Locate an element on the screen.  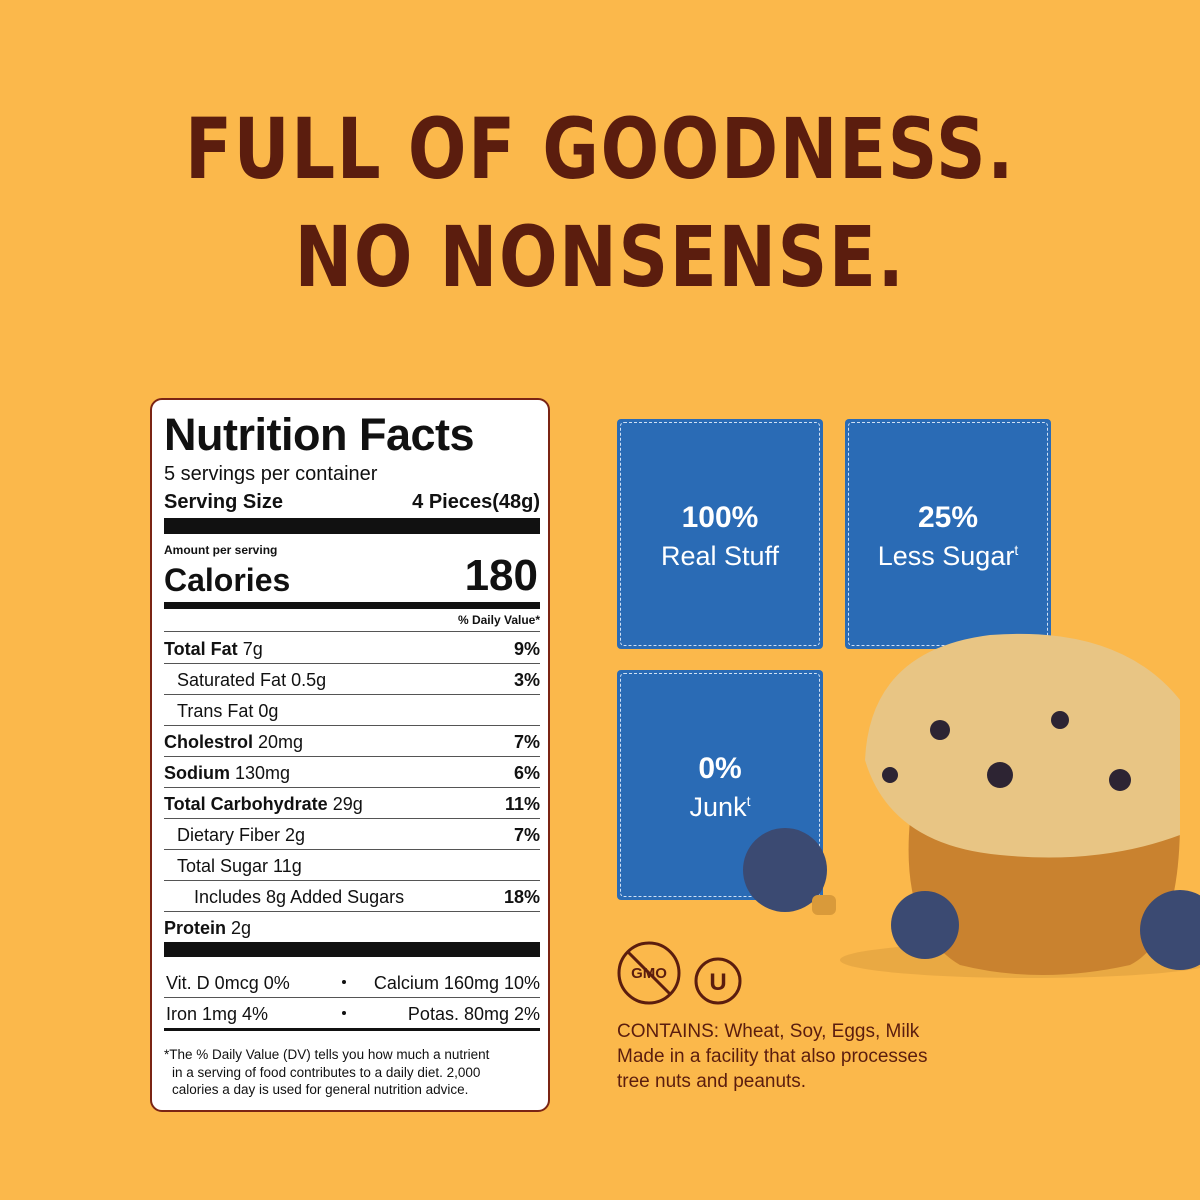
badge: 100% Real Stuff is located at coordinates (720, 534).